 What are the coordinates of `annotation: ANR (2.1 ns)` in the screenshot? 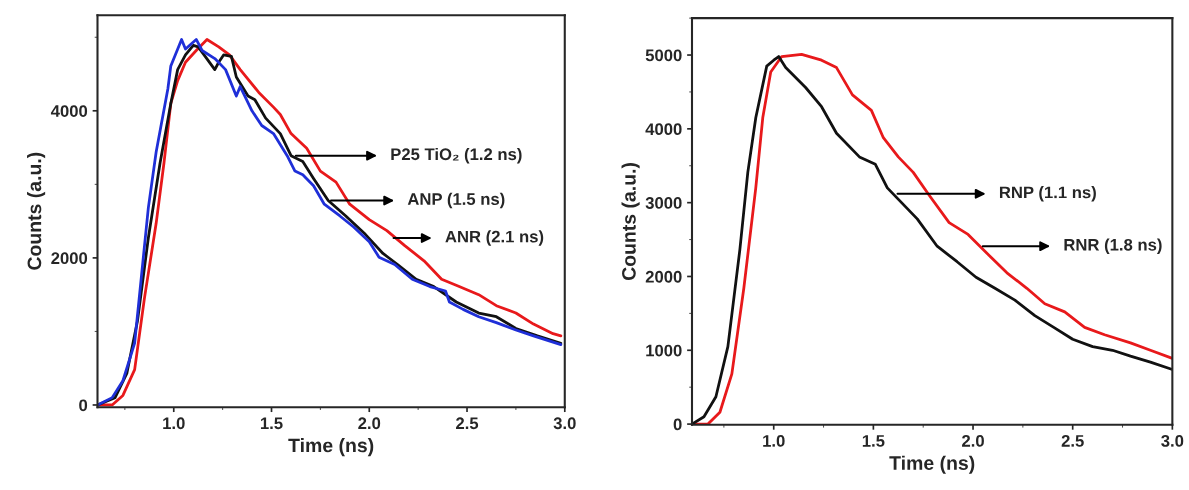 It's located at (494, 238).